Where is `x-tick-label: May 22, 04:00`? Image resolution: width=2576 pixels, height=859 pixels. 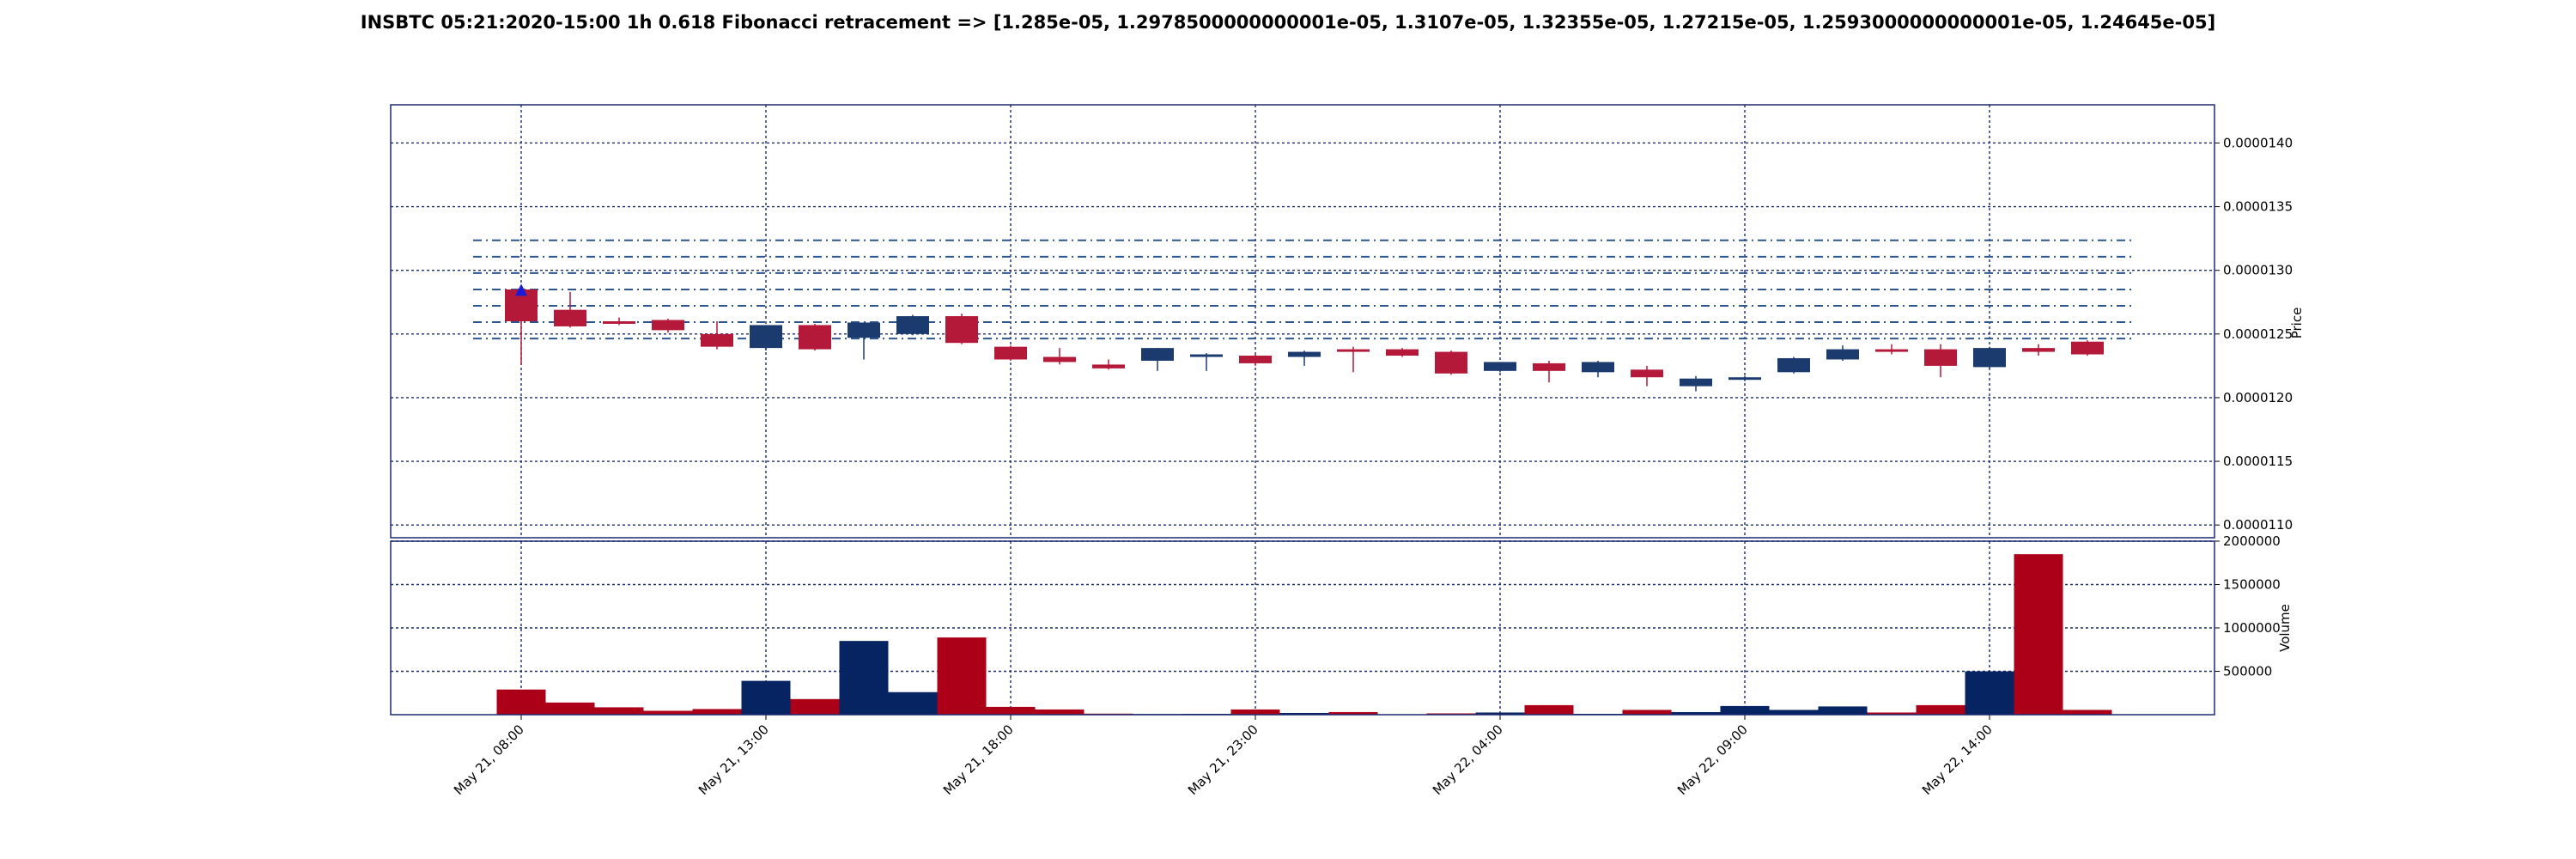 x-tick-label: May 22, 04:00 is located at coordinates (1468, 760).